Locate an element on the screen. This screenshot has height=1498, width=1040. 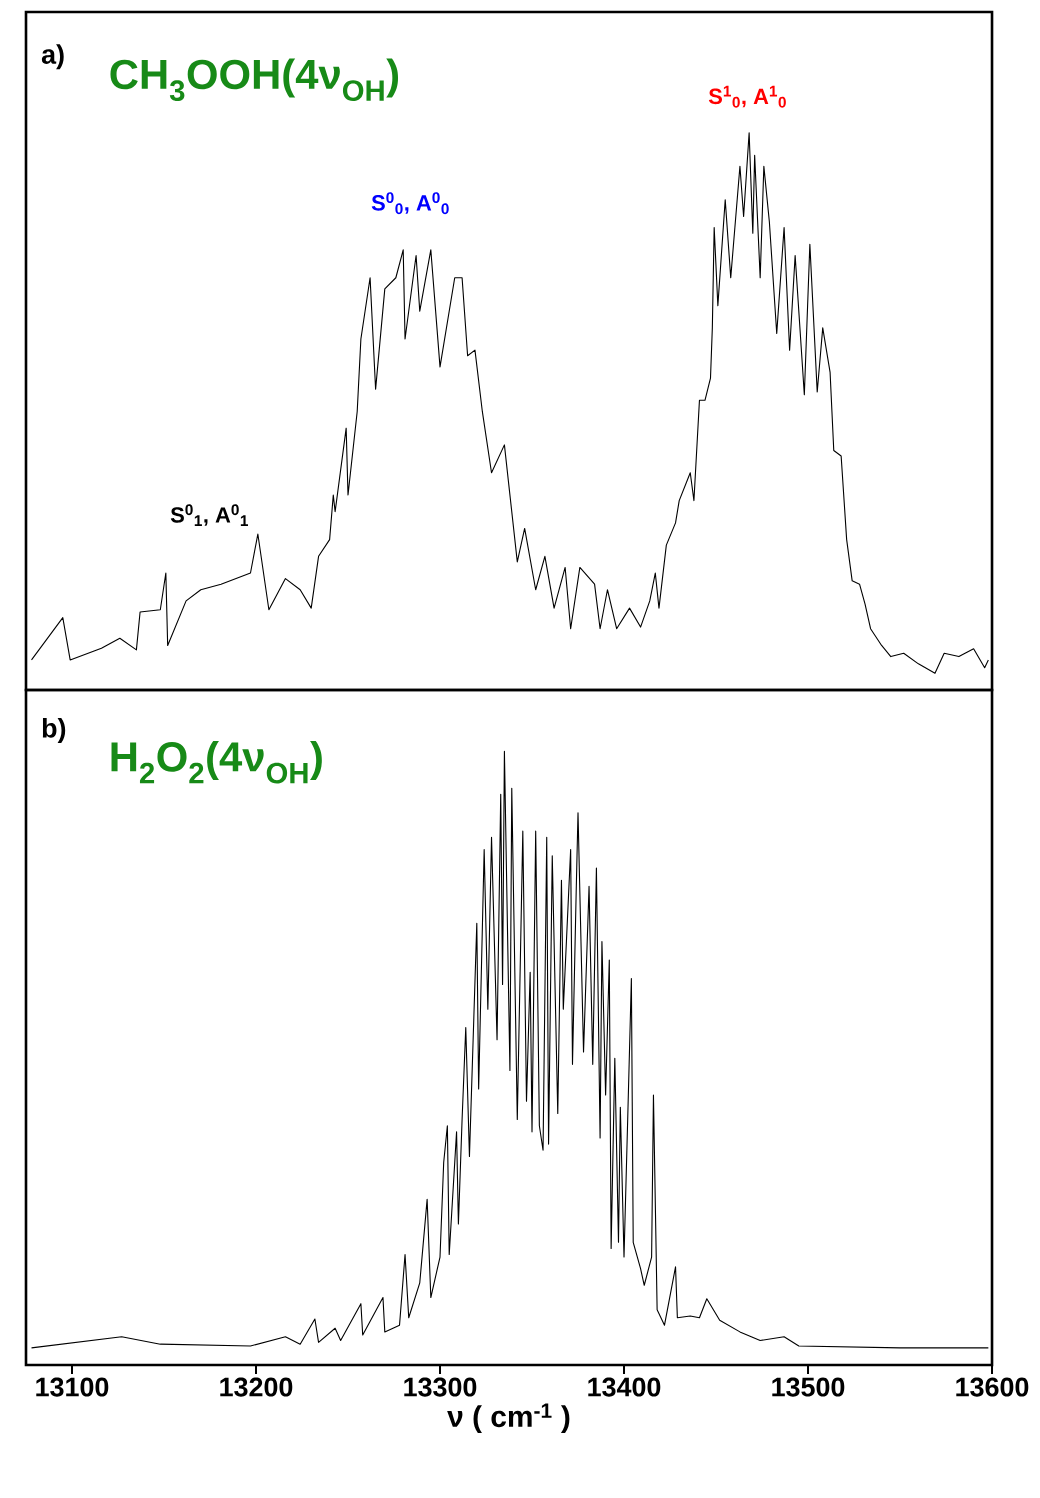
x-axis-title: ν ( cm$^{-1}$ ) is located at coordinates (508, 1418).